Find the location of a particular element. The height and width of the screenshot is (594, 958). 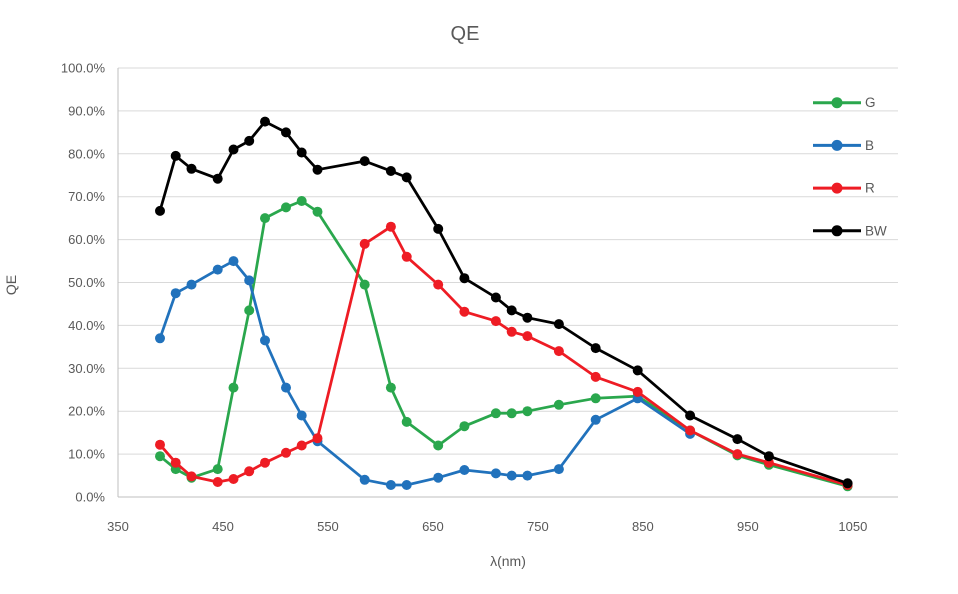

legend-item-B: B is located at coordinates (843, 145).